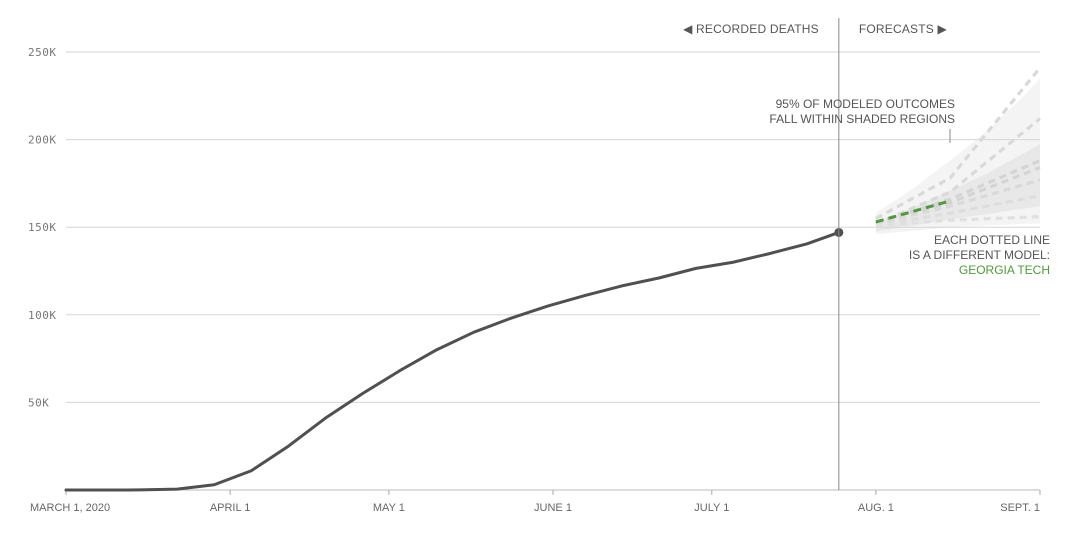 The height and width of the screenshot is (537, 1082). I want to click on band-annotation-line-1: 95% OF MODELED OUTCOMES, so click(865, 104).